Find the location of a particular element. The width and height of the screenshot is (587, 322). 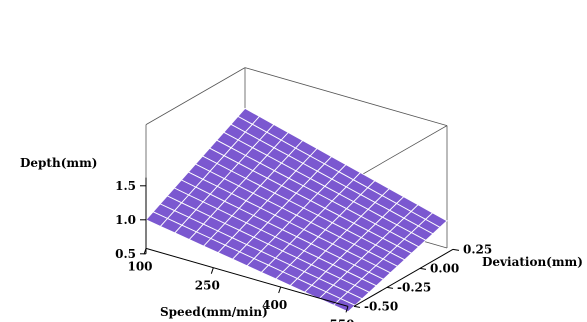

z-tick-label: 1.5 is located at coordinates (125, 186).